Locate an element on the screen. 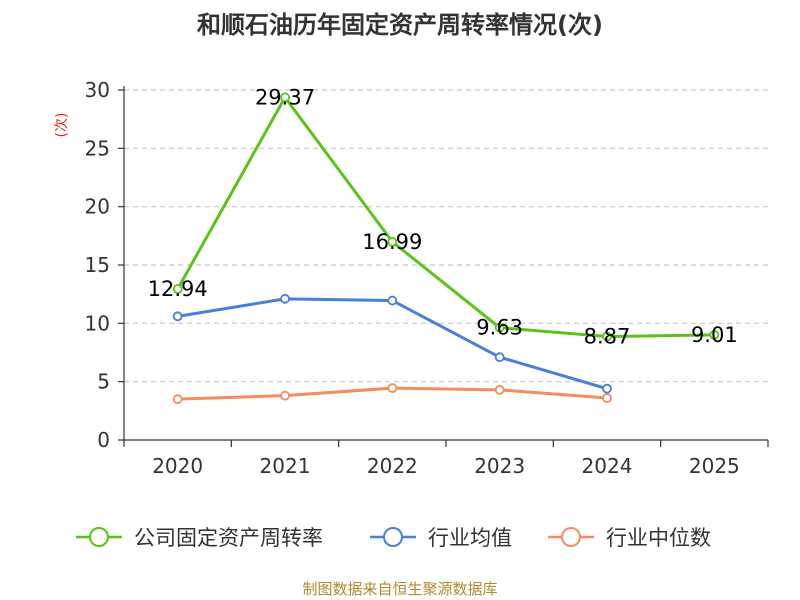  legend: 公司固定资产周转率 行业均值 行业中位数 is located at coordinates (393, 538).